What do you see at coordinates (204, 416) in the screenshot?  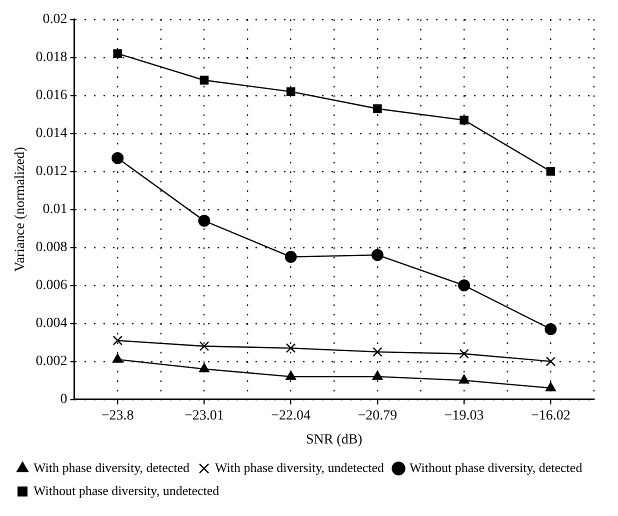 I see `x-tick-label: −23.01` at bounding box center [204, 416].